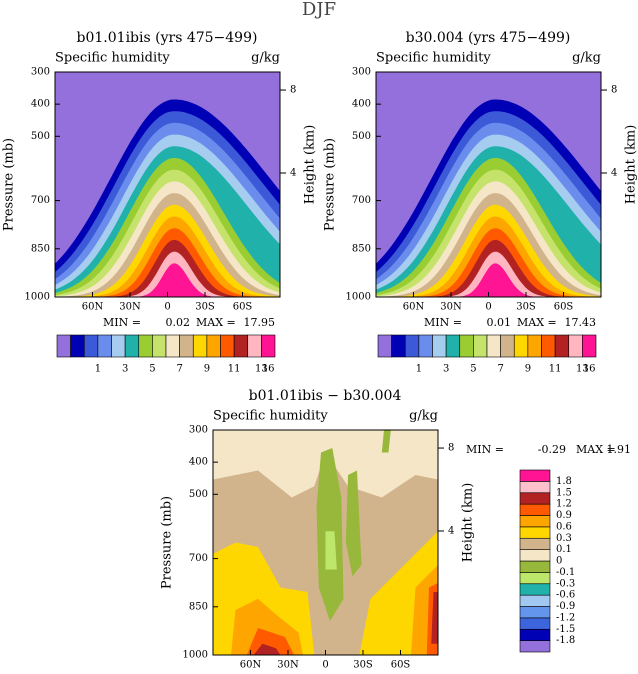 This screenshot has height=674, width=638. I want to click on colorbar-label: -1.5, so click(565, 629).